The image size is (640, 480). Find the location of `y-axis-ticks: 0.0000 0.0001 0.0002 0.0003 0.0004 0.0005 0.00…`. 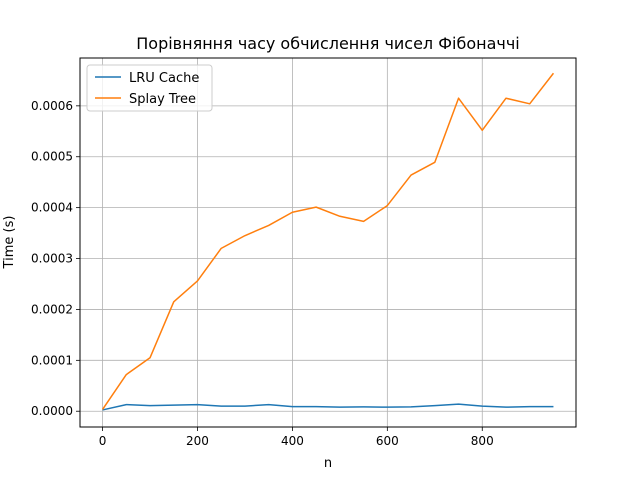

y-axis-ticks: 0.0000 0.0001 0.0002 0.0003 0.0004 0.0005 0.00… is located at coordinates (55, 258).